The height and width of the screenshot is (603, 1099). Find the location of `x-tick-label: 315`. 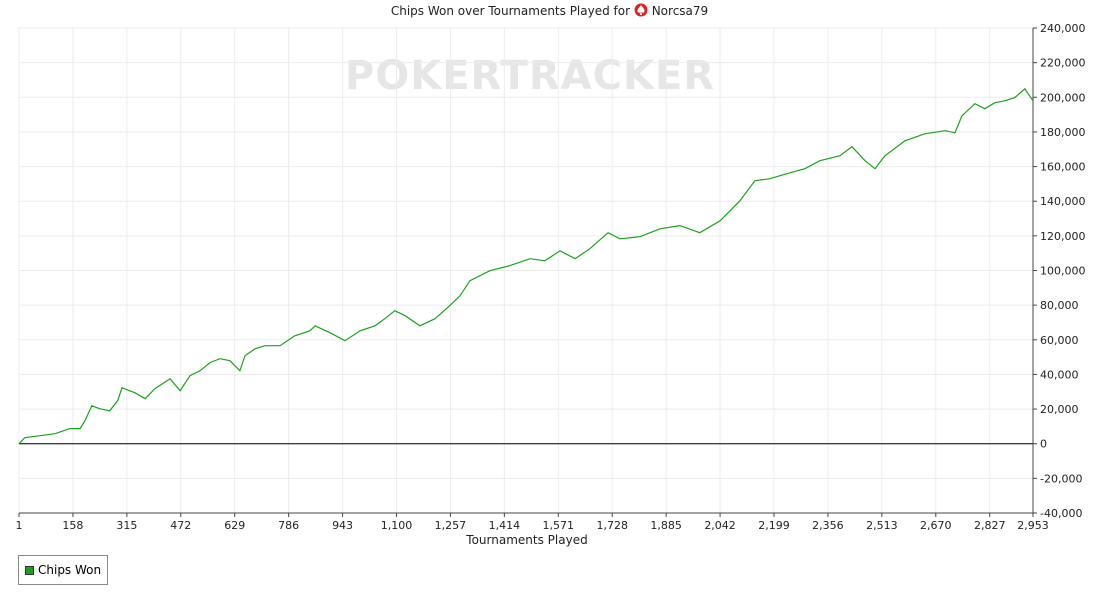

x-tick-label: 315 is located at coordinates (126, 525).